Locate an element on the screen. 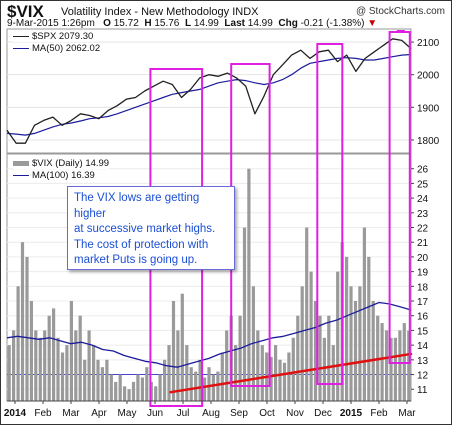  x-tick-label: 2015 is located at coordinates (351, 413).